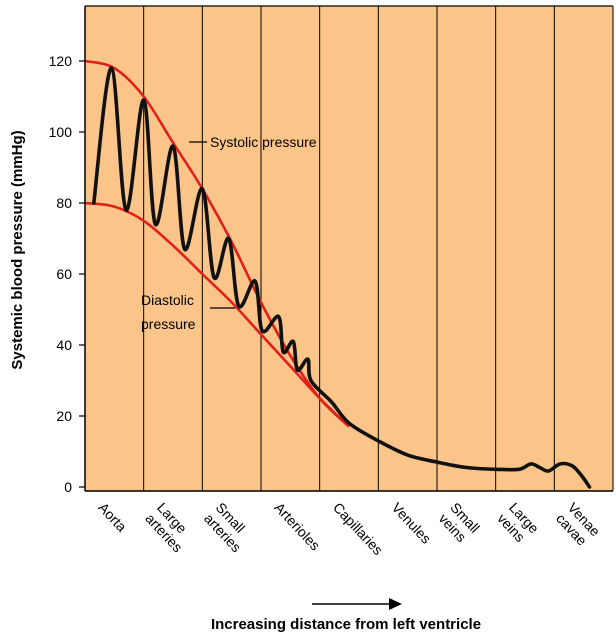 Image resolution: width=616 pixels, height=639 pixels. Describe the element at coordinates (61, 61) in the screenshot. I see `y-tick-label: 120` at that location.